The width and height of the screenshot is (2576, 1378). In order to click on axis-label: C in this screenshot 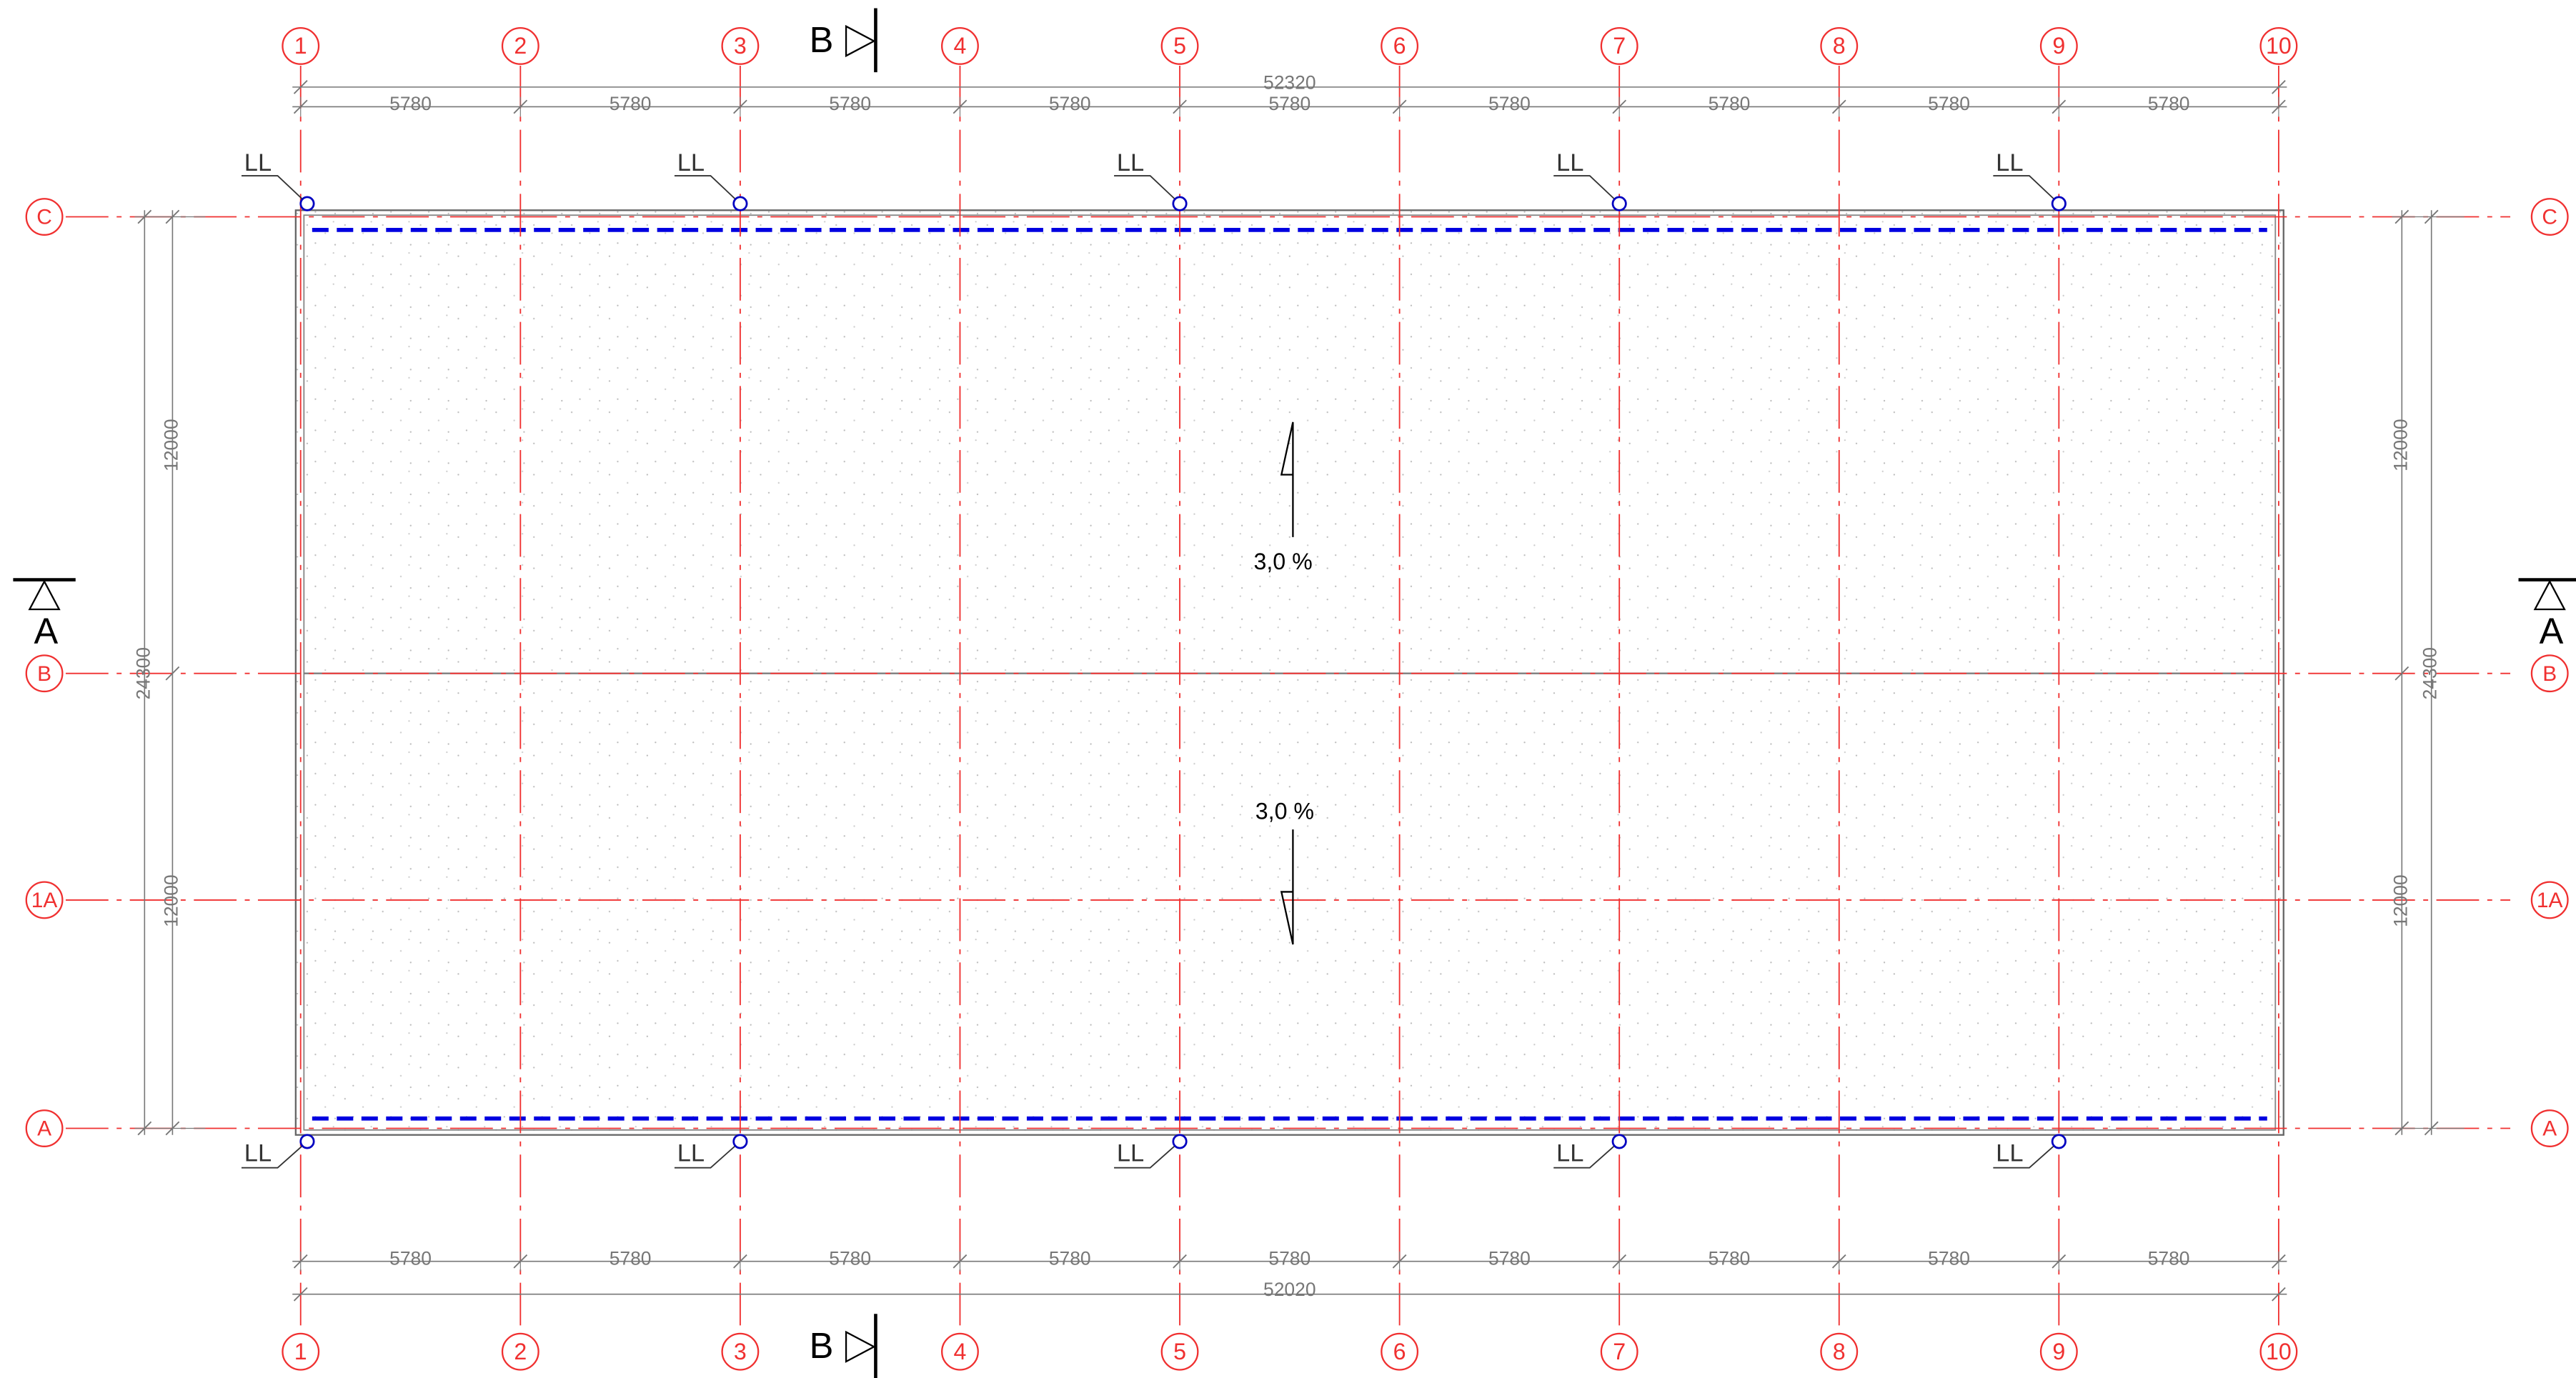, I will do `click(44, 217)`.